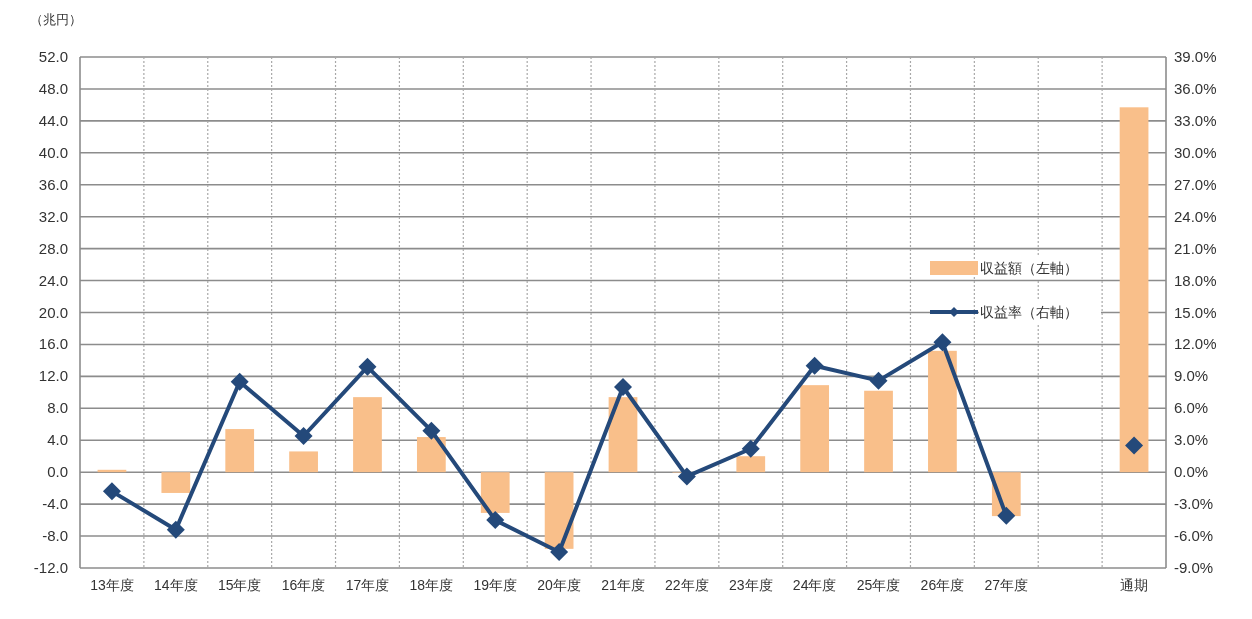 Image resolution: width=1252 pixels, height=619 pixels. What do you see at coordinates (687, 585) in the screenshot?
I see `x-tick-label: 22年度` at bounding box center [687, 585].